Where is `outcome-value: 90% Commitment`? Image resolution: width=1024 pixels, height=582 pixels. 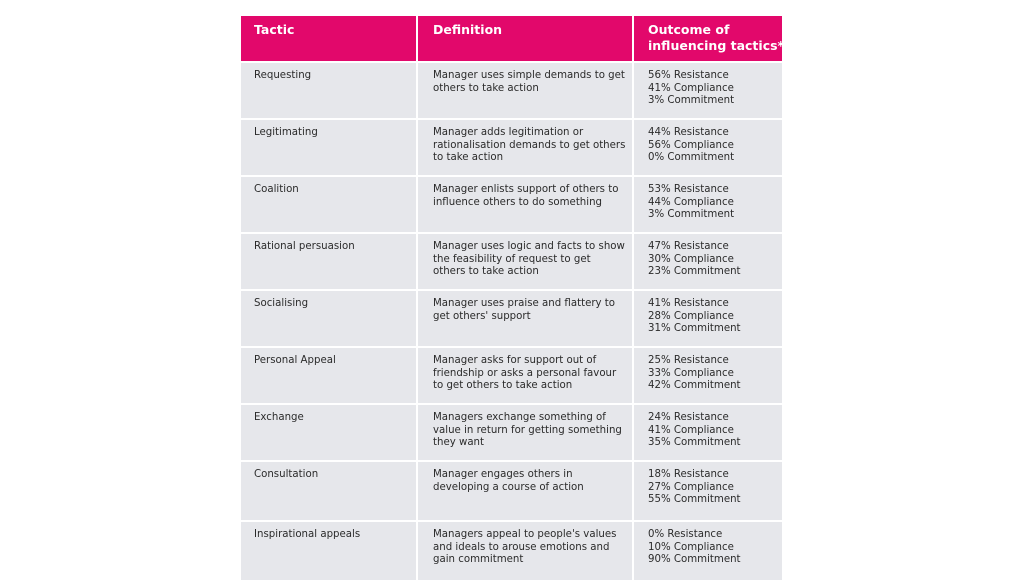 outcome-value: 90% Commitment is located at coordinates (694, 560).